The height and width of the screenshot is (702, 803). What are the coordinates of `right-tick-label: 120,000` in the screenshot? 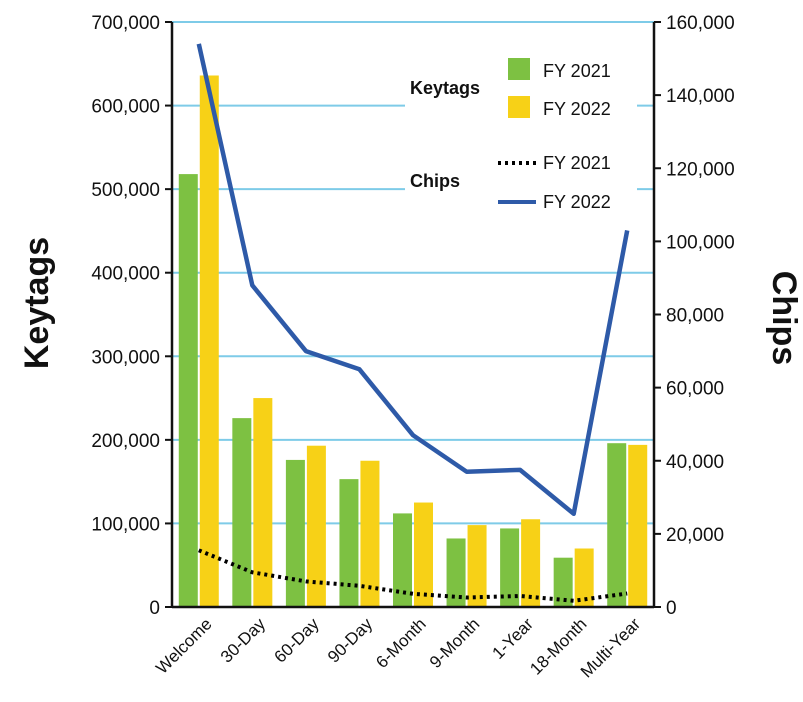 It's located at (700, 169).